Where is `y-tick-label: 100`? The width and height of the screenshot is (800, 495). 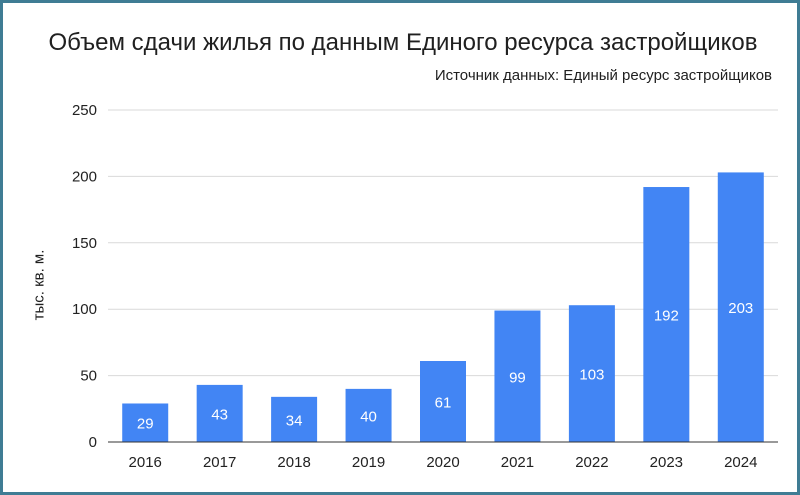
y-tick-label: 100 is located at coordinates (84, 309).